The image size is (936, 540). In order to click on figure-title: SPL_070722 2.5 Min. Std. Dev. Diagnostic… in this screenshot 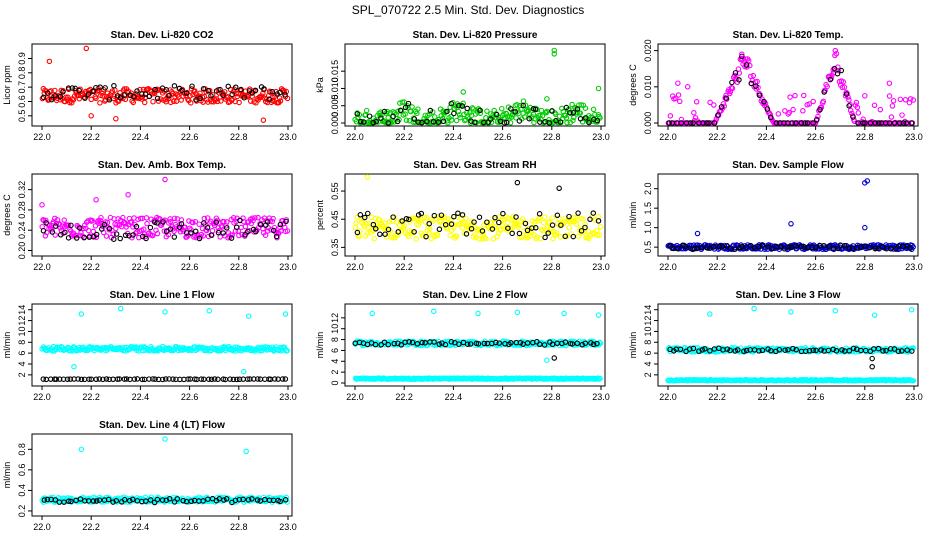, I will do `click(468, 10)`.